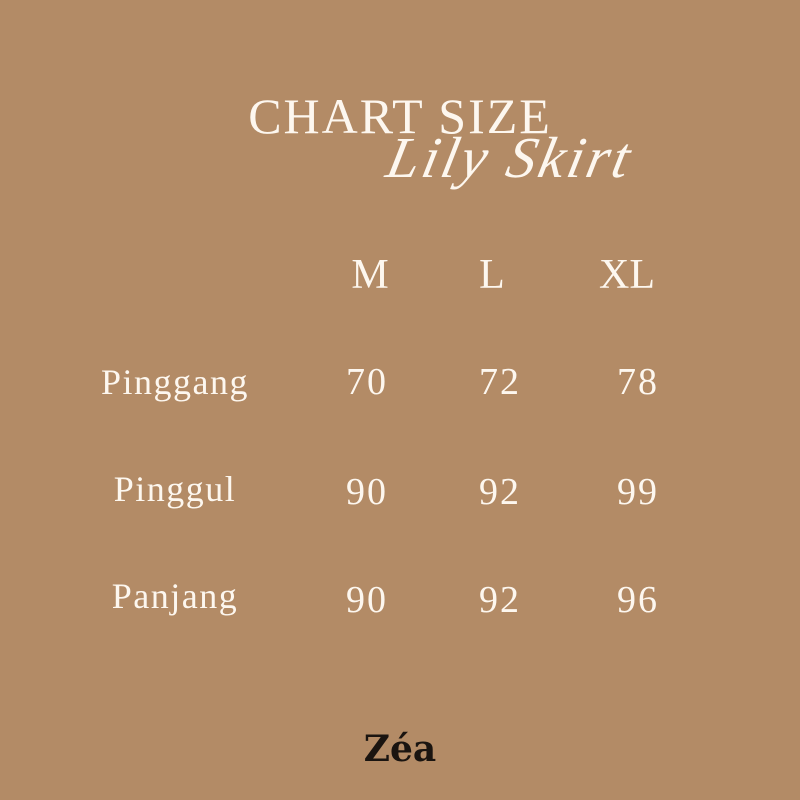  I want to click on product-name: Lily Skirt, so click(510, 157).